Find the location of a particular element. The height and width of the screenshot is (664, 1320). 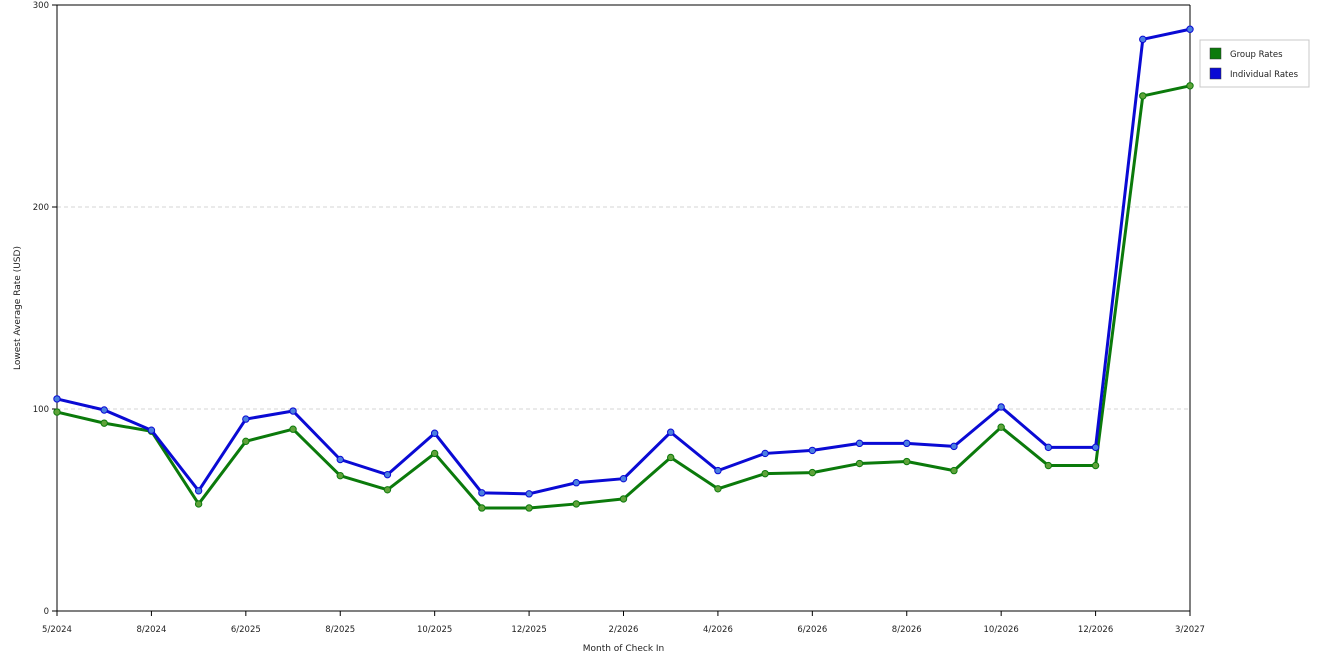

x-tick-label: 3/2027 is located at coordinates (1190, 630).